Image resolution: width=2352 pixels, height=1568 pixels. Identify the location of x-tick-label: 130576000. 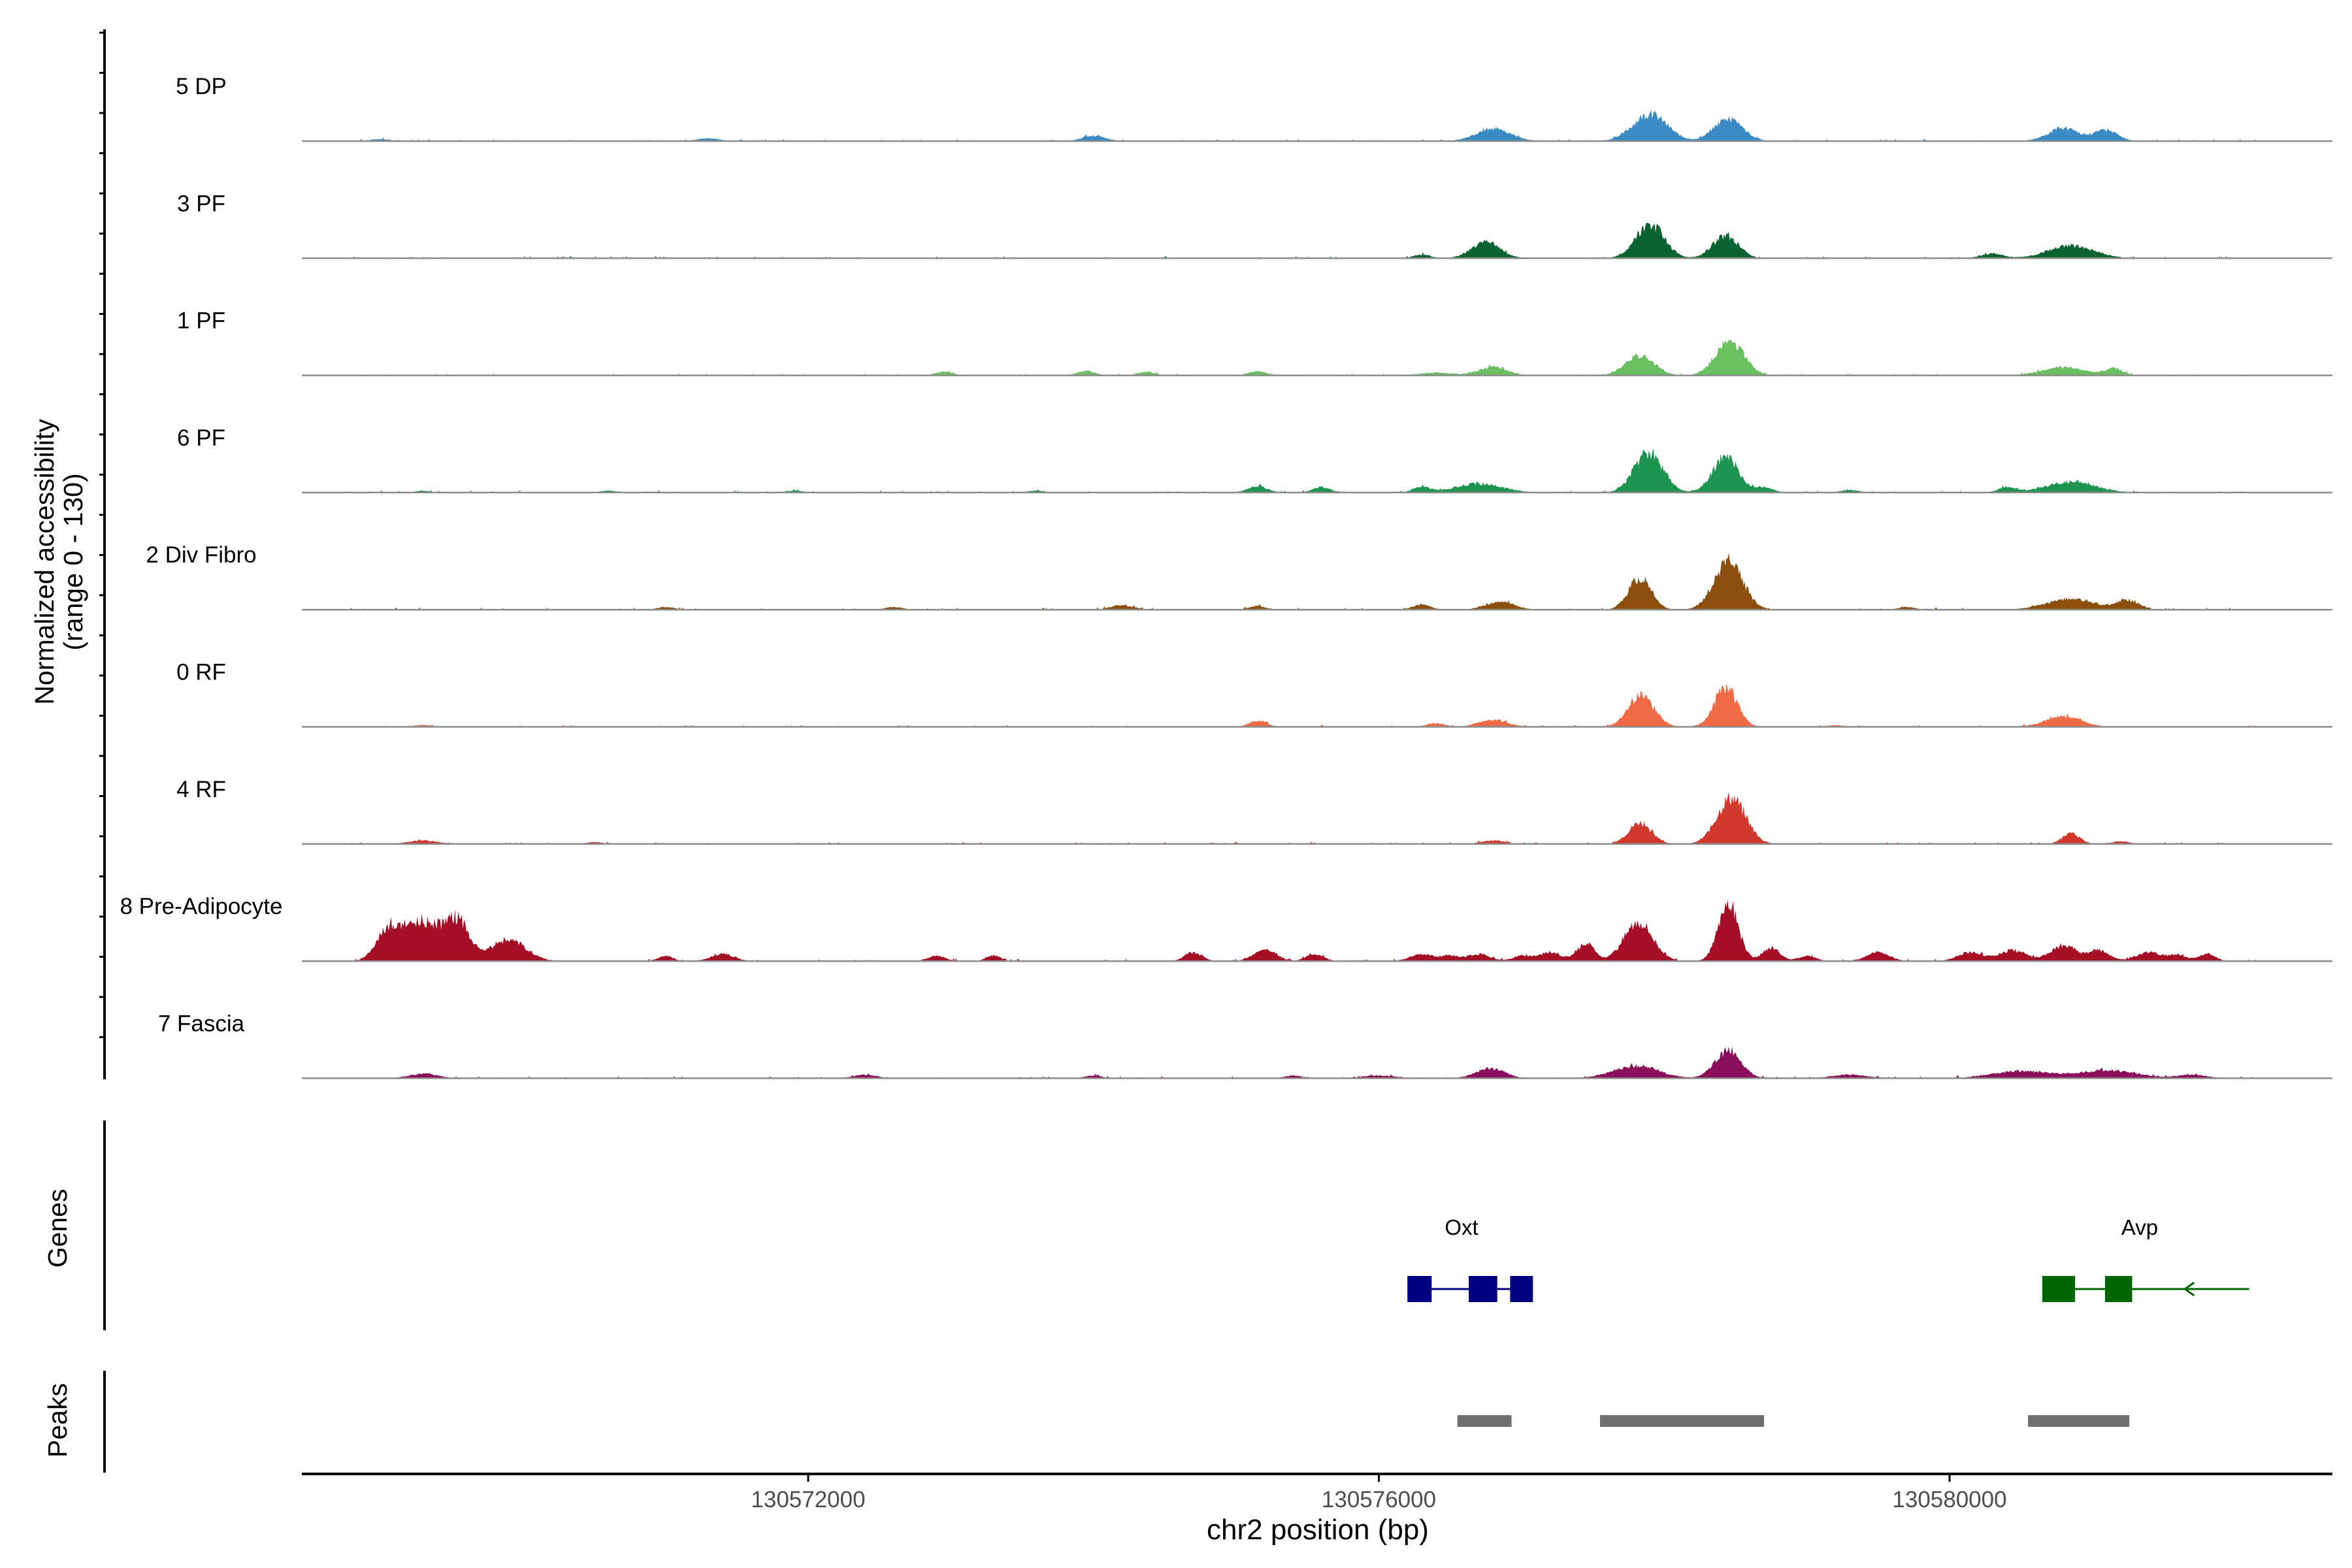
(1379, 1499).